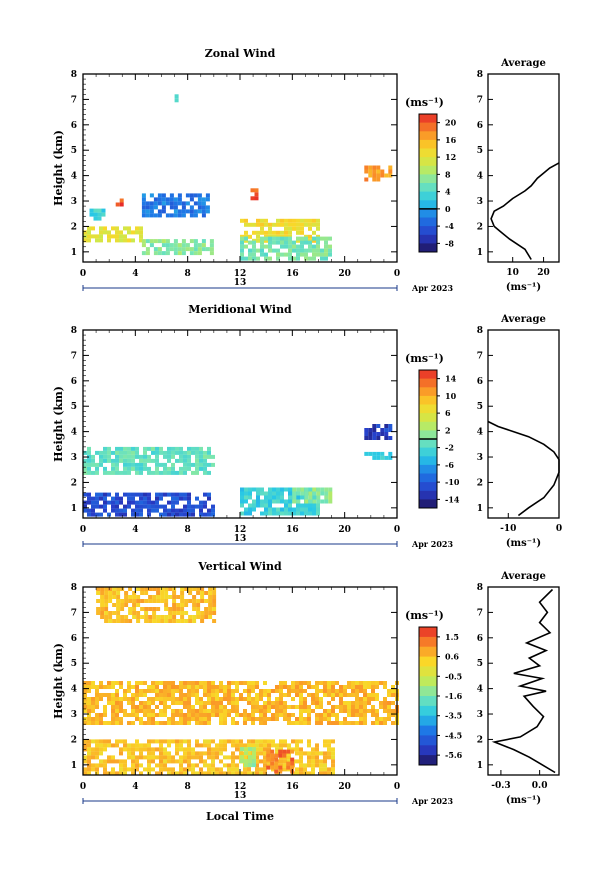 This screenshot has width=611, height=873. Describe the element at coordinates (449, 448) in the screenshot. I see `meridional-colorbar-tick-label: -2` at that location.